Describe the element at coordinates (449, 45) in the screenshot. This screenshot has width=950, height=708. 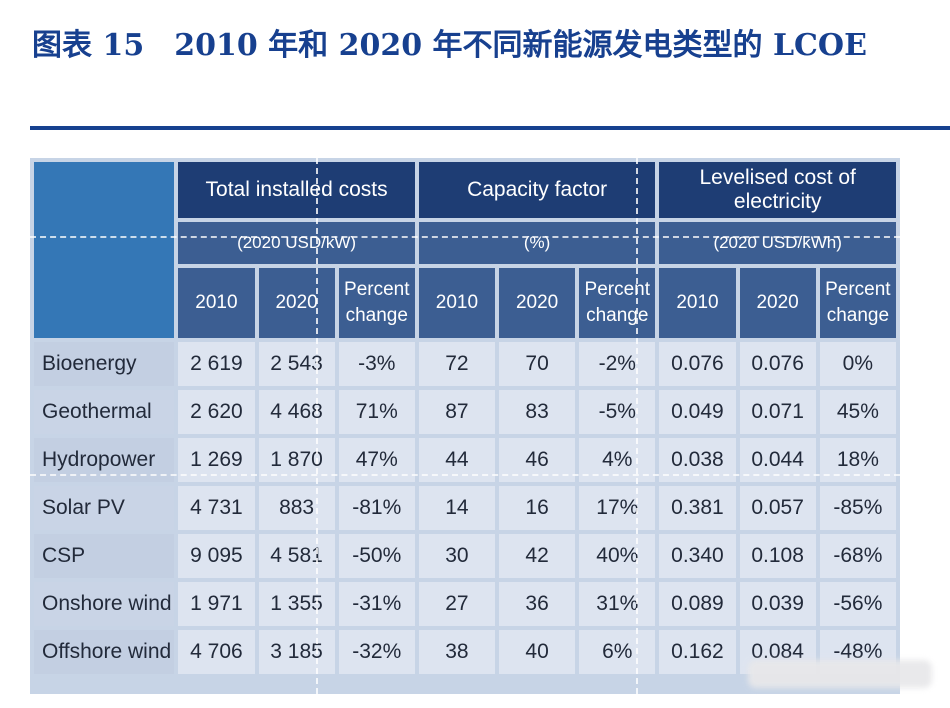
I see `figure-title: 图表 15 2010 年和 2020 年不同新能源发电类型的 LCOE` at that location.